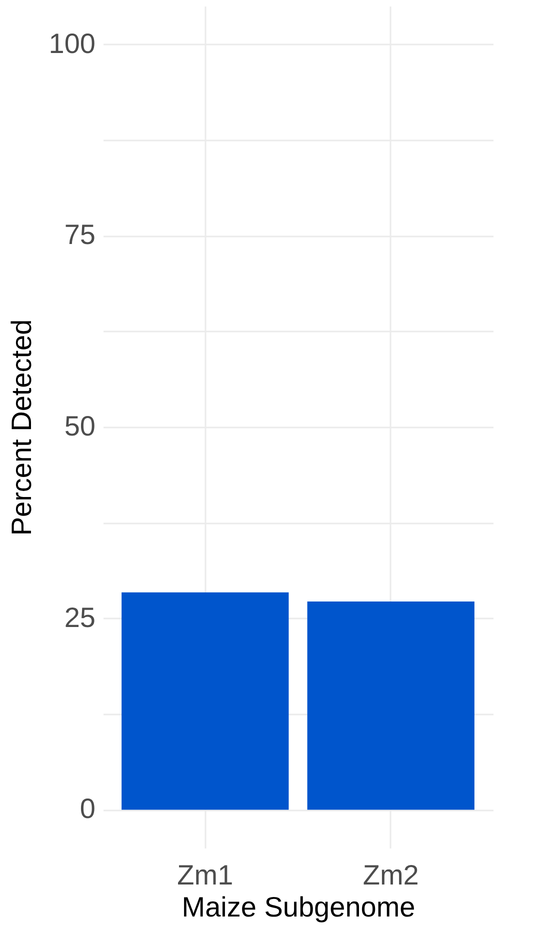  What do you see at coordinates (390, 875) in the screenshot?
I see `x-tick-label: Zm2` at bounding box center [390, 875].